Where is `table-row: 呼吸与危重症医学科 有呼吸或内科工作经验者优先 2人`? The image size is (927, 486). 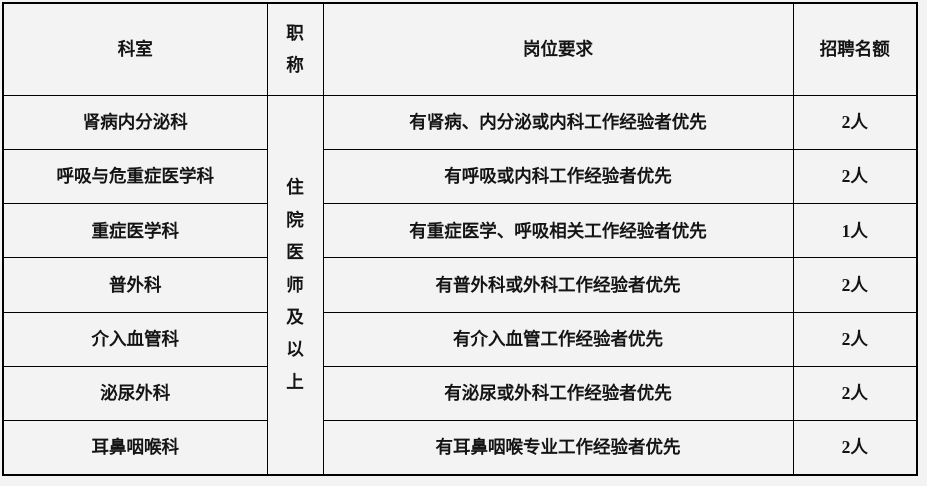
table-row: 呼吸与危重症医学科 有呼吸或内科工作经验者优先 2人 is located at coordinates (460, 176).